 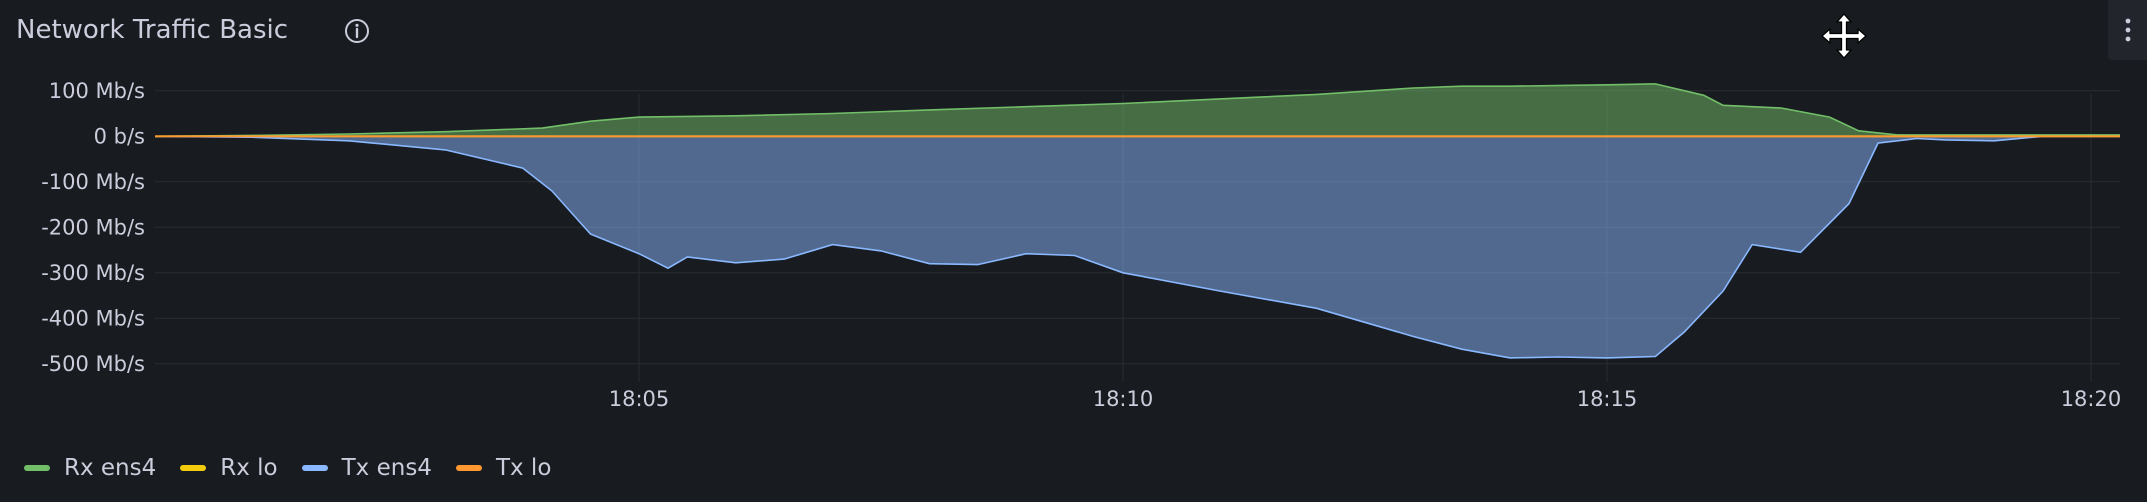 I want to click on legend-label: Tx ens4, so click(x=386, y=468).